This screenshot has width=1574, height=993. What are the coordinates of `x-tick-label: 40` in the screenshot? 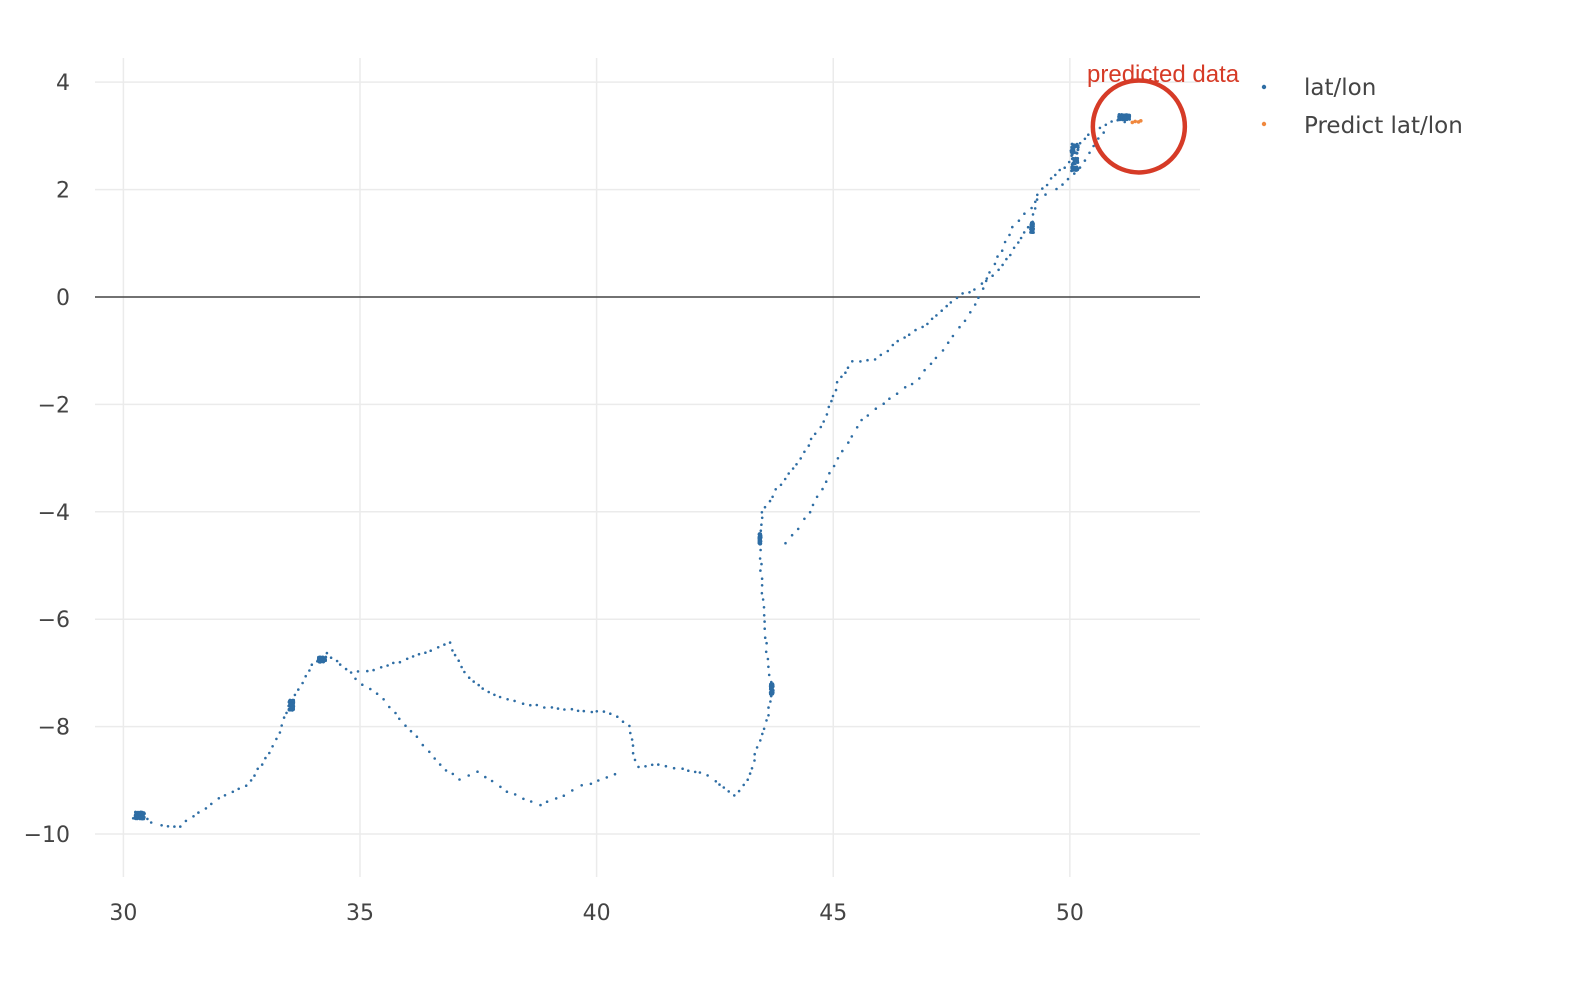 It's located at (597, 913).